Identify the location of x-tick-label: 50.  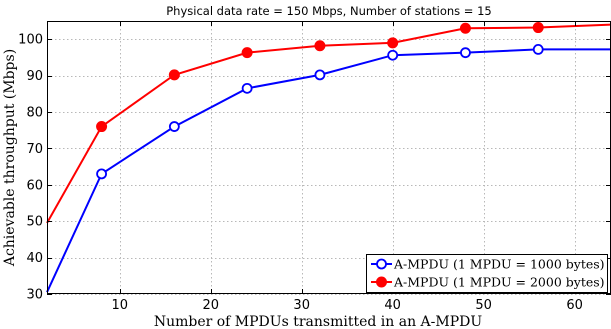
(483, 305).